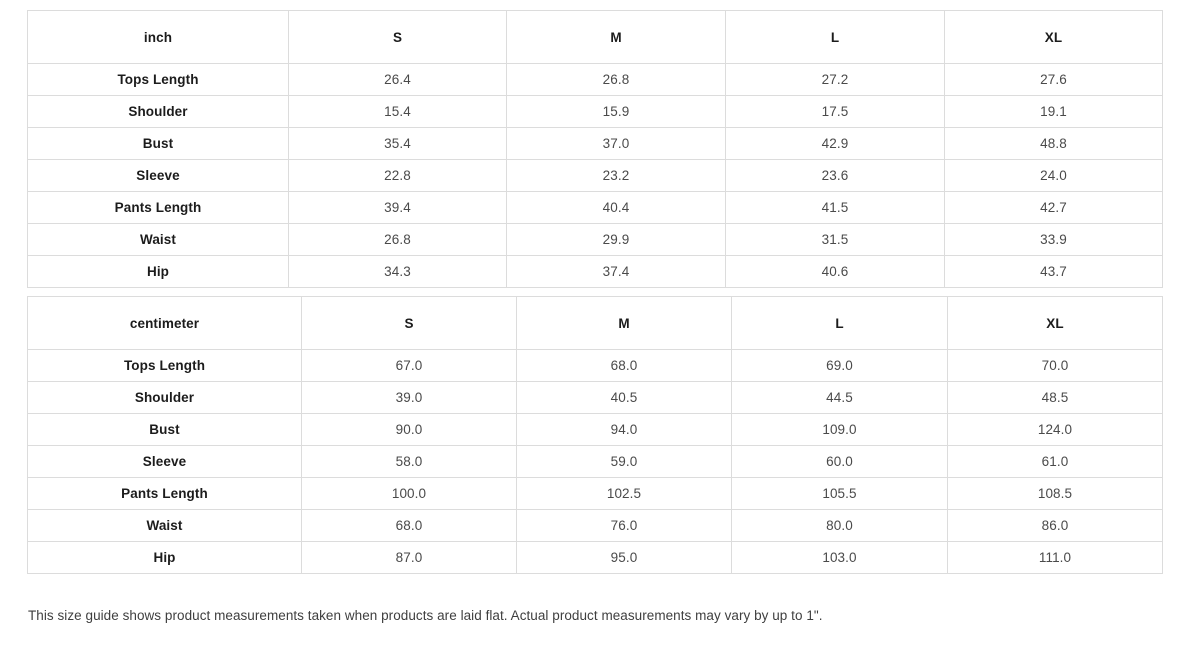 This screenshot has height=646, width=1189. What do you see at coordinates (409, 557) in the screenshot?
I see `measurement-value: 87.0` at bounding box center [409, 557].